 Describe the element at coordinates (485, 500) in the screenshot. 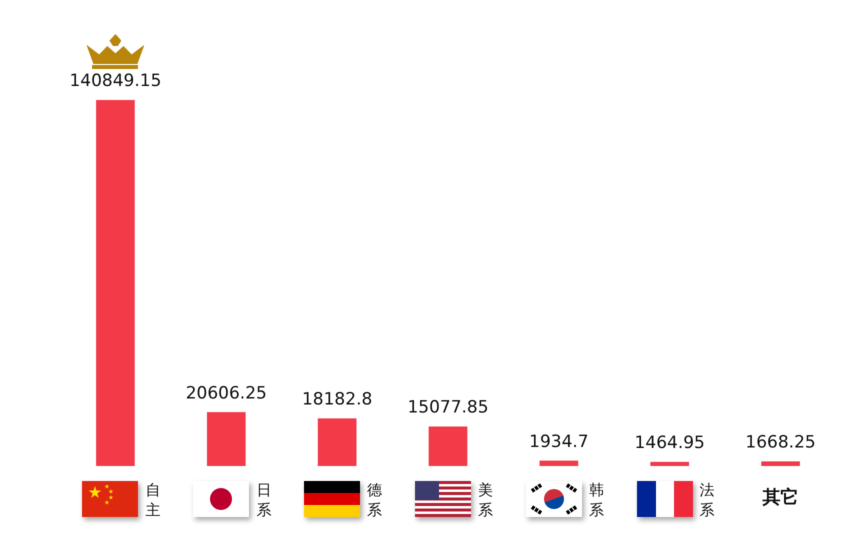

I see `x-tick-label: 美系` at that location.